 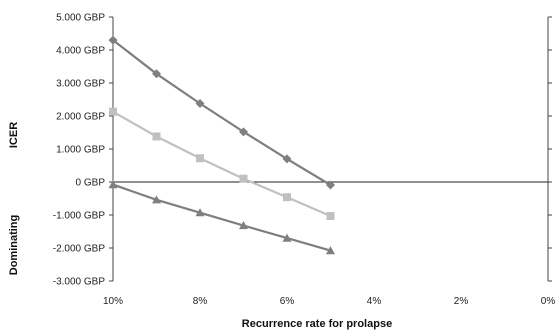 What do you see at coordinates (79, 282) in the screenshot?
I see `y-tick-label: -3.000 GBP` at bounding box center [79, 282].